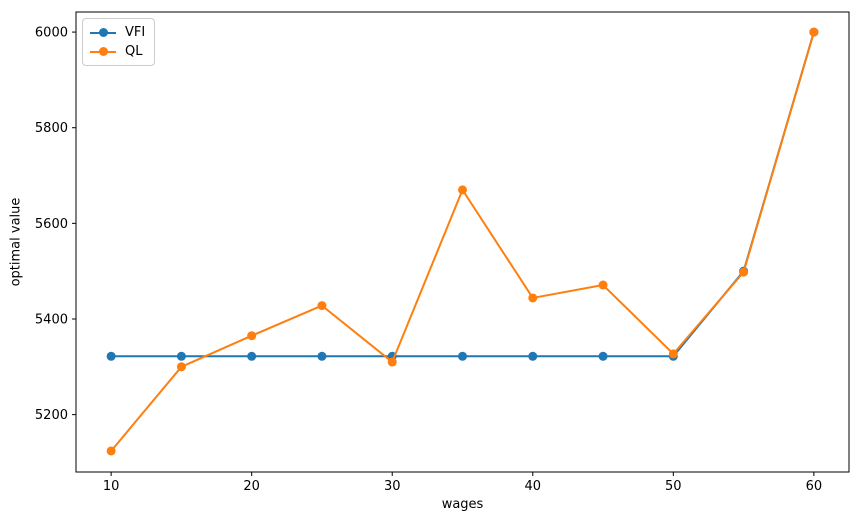  I want to click on legend-entry-vfi: VFI, so click(117, 32).